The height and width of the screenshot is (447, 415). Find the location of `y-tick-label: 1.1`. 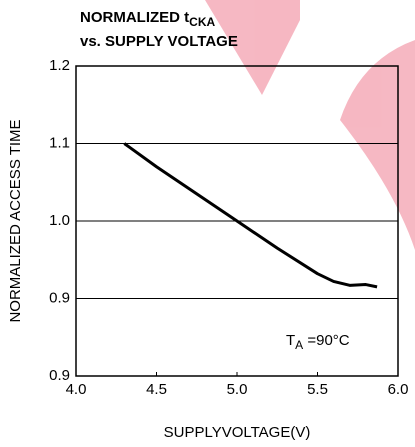

y-tick-label: 1.1 is located at coordinates (59, 142).